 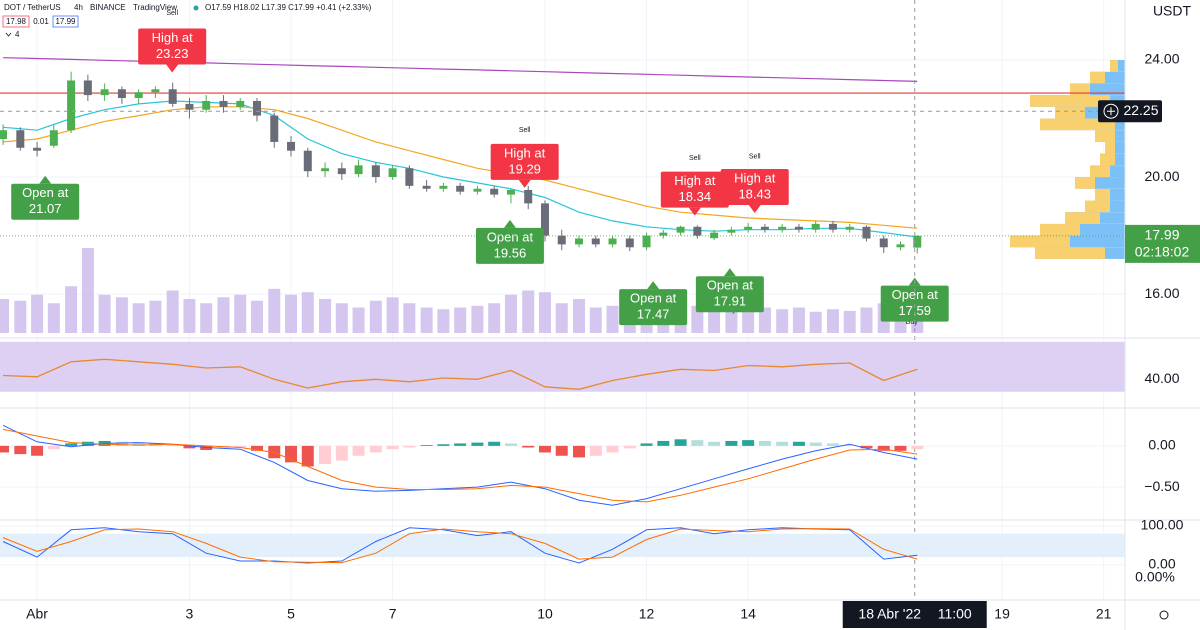 I want to click on crosshair-price-badge, so click(x=1130, y=111).